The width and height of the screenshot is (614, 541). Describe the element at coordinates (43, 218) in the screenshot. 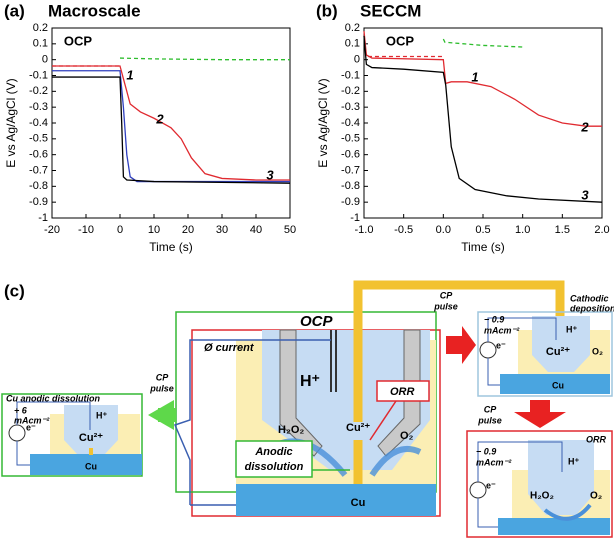

I see `y-tick-label: -1` at that location.